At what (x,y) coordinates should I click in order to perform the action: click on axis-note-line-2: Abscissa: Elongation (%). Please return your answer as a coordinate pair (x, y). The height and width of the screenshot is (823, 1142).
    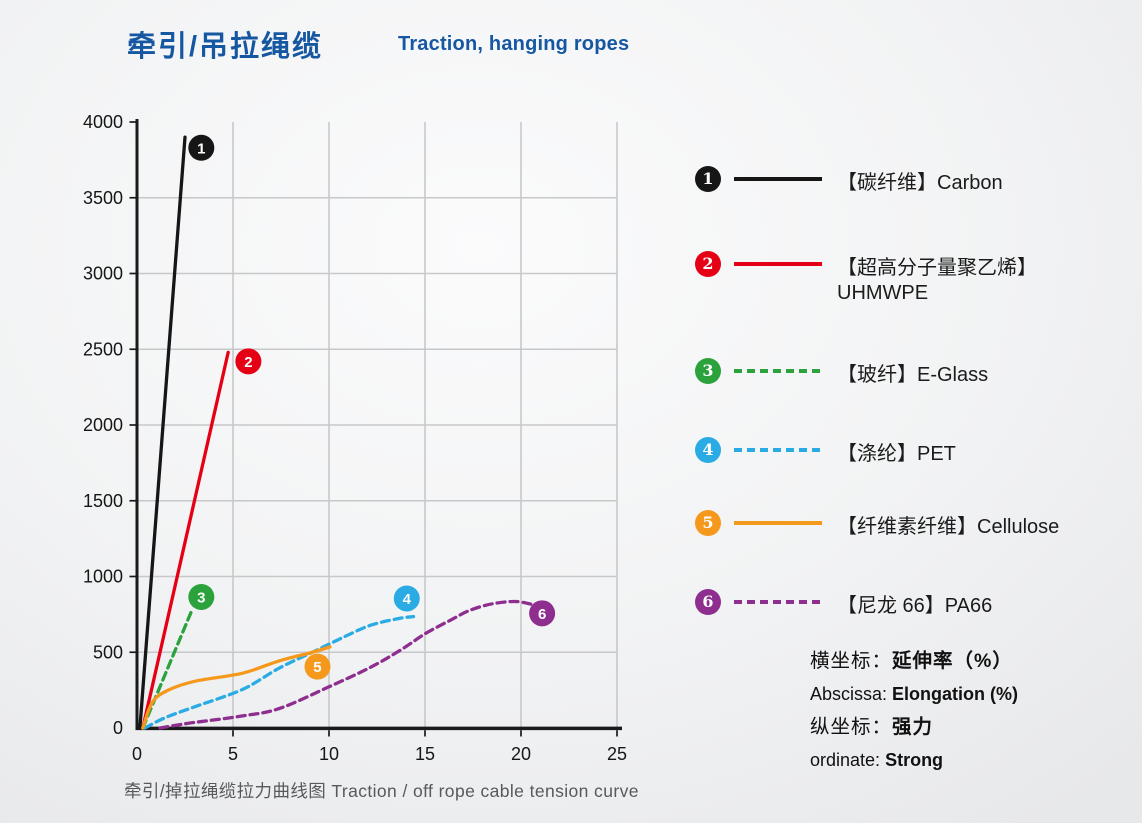
    Looking at the image, I should click on (914, 694).